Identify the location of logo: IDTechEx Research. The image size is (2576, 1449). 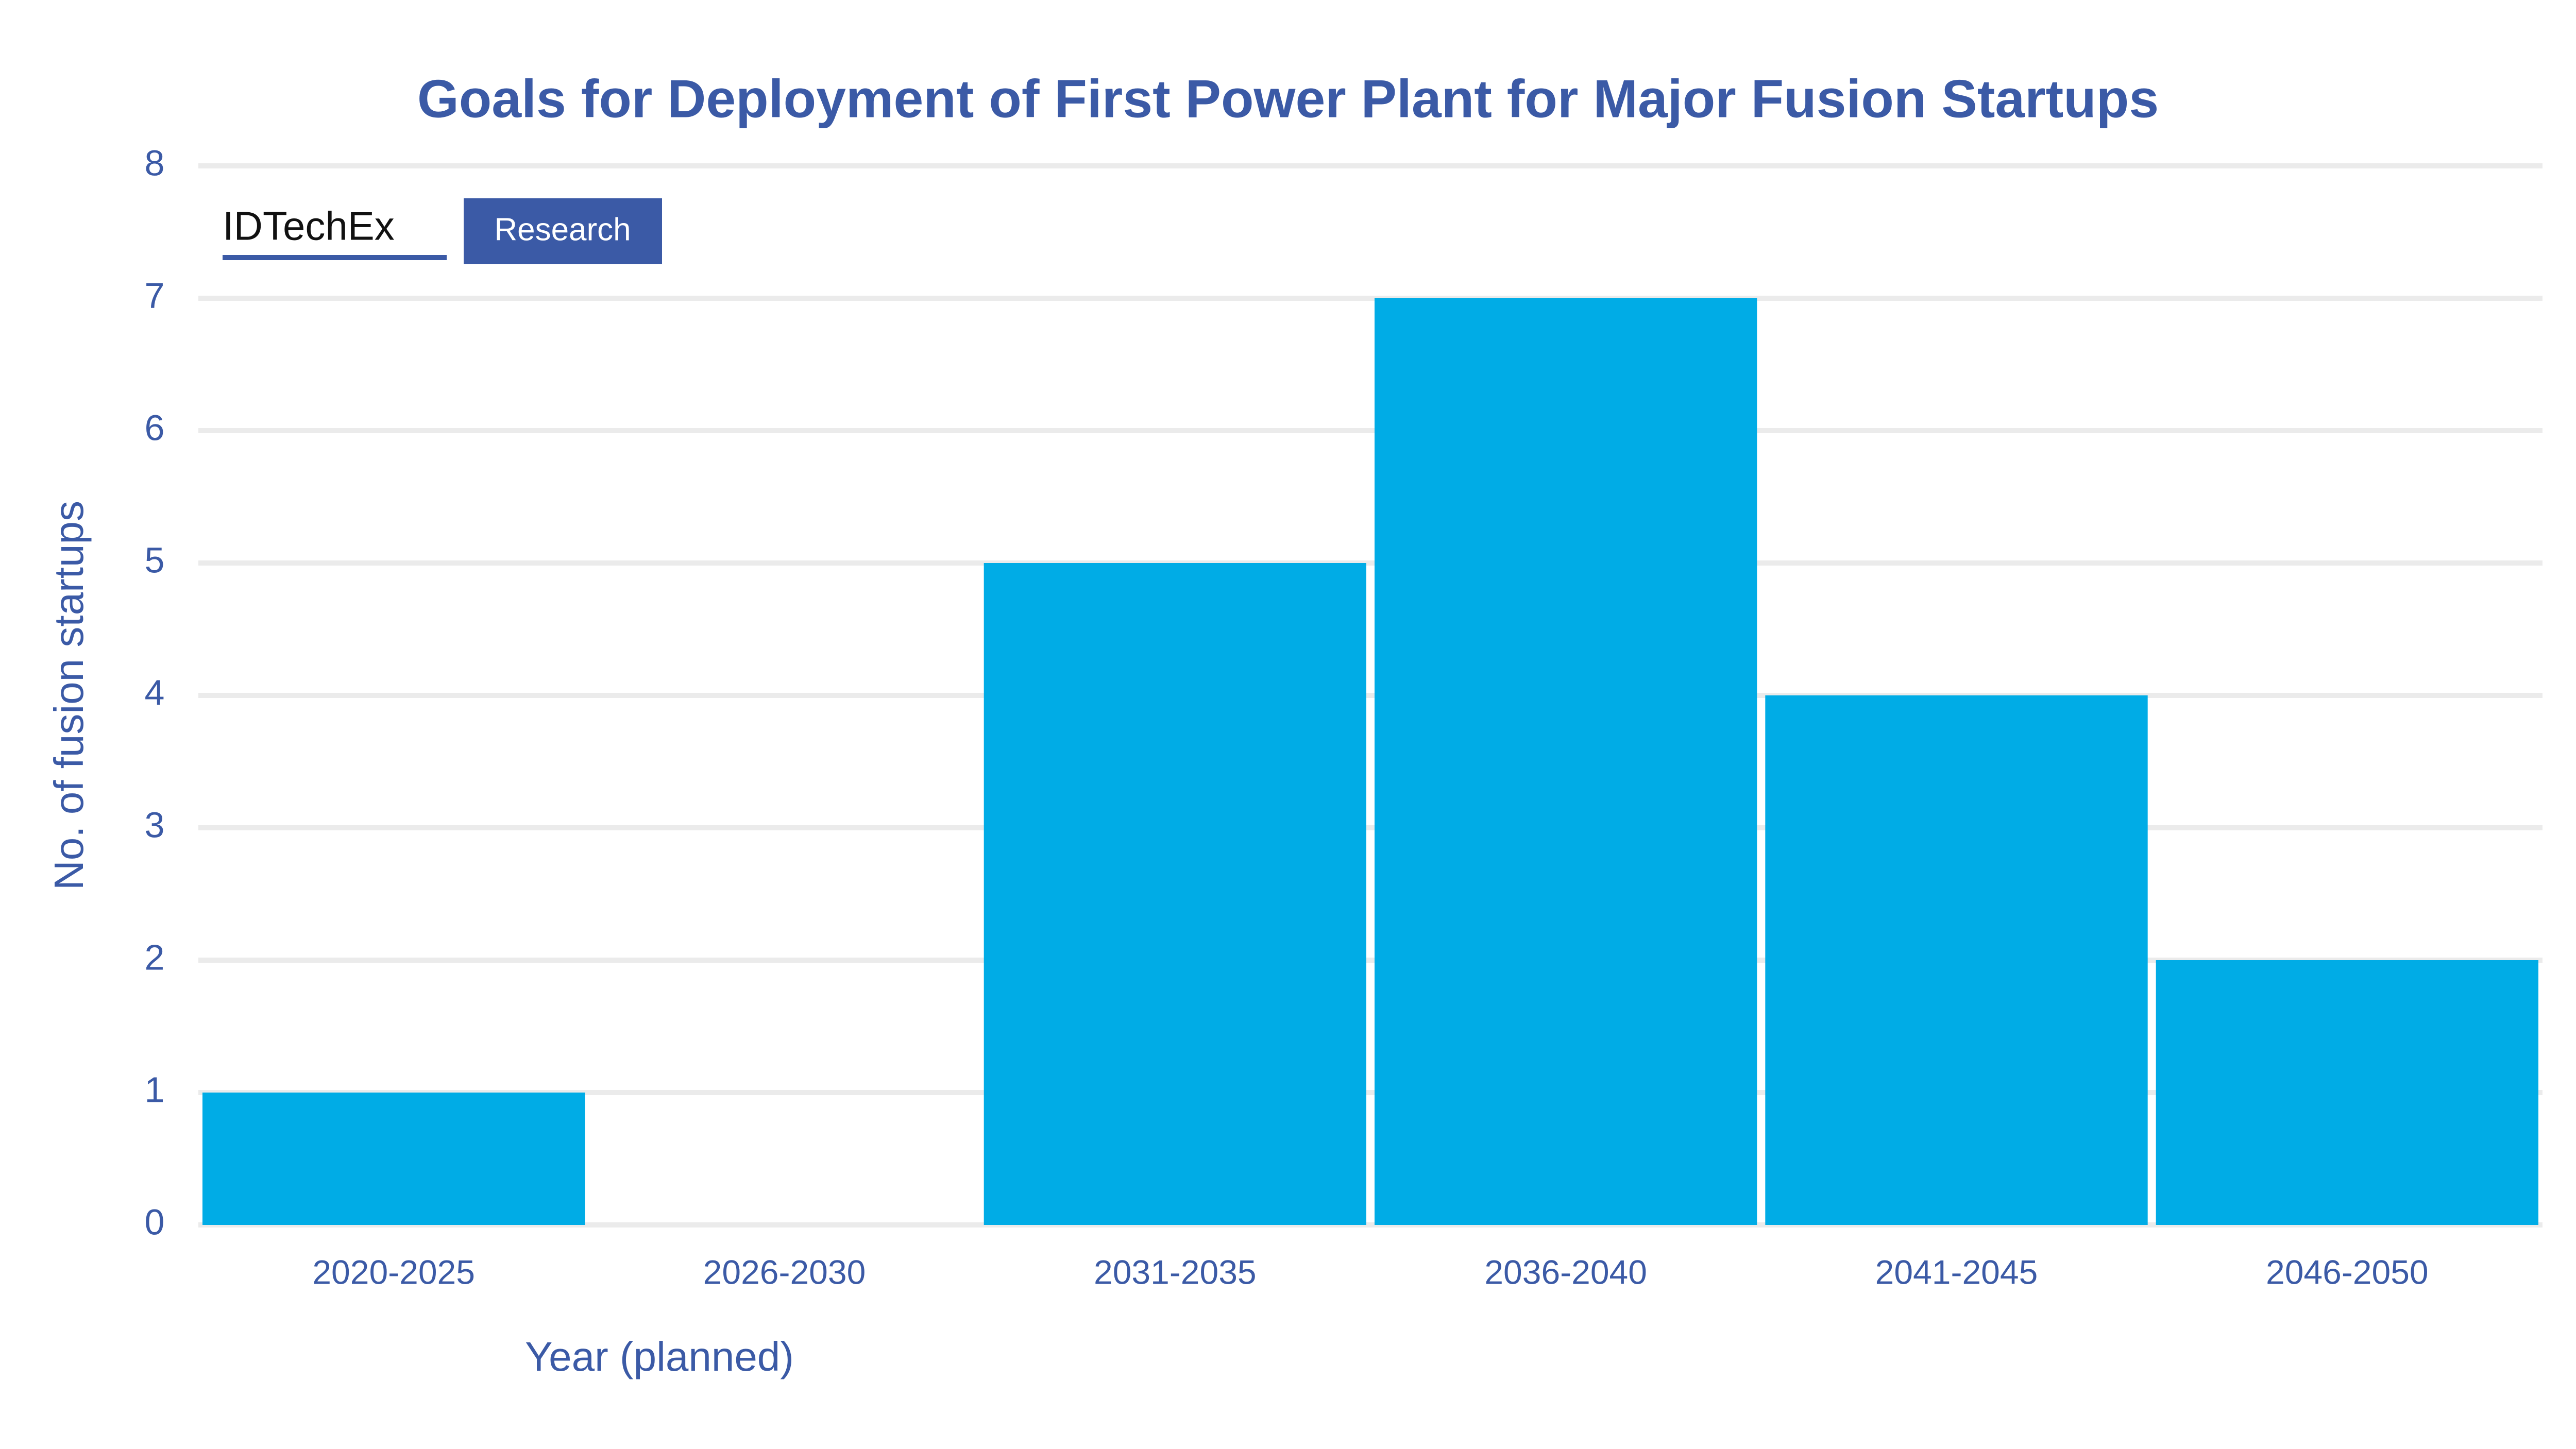
(442, 231).